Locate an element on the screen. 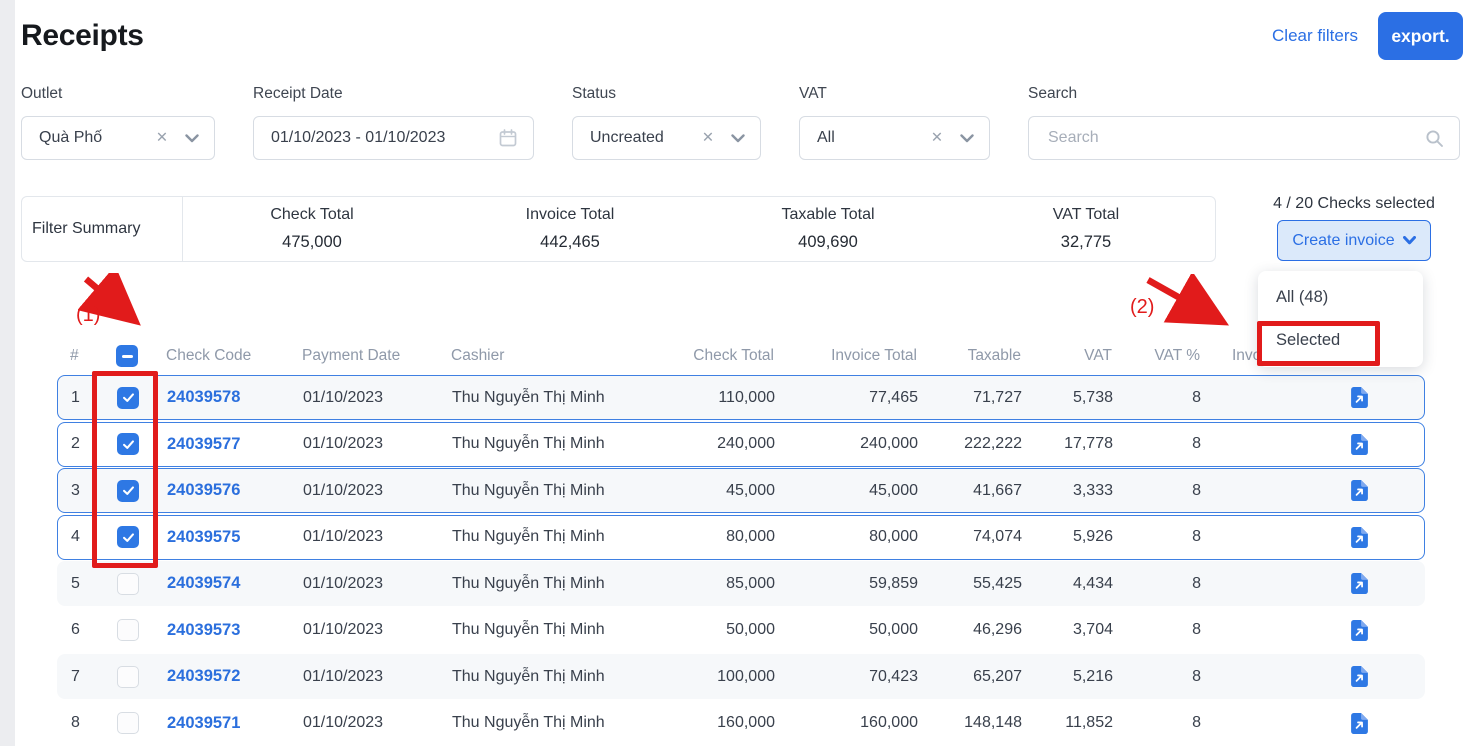 This screenshot has height=746, width=1477. taxable: 148,148 is located at coordinates (993, 722).